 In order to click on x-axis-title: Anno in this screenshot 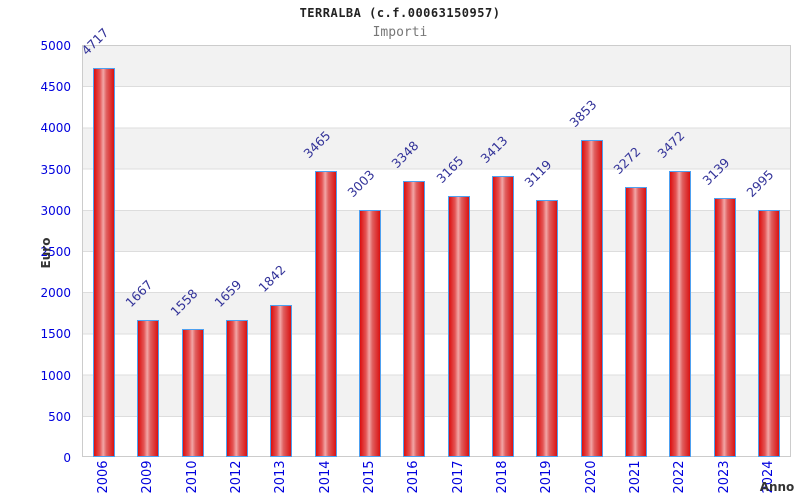, I will do `click(777, 487)`.